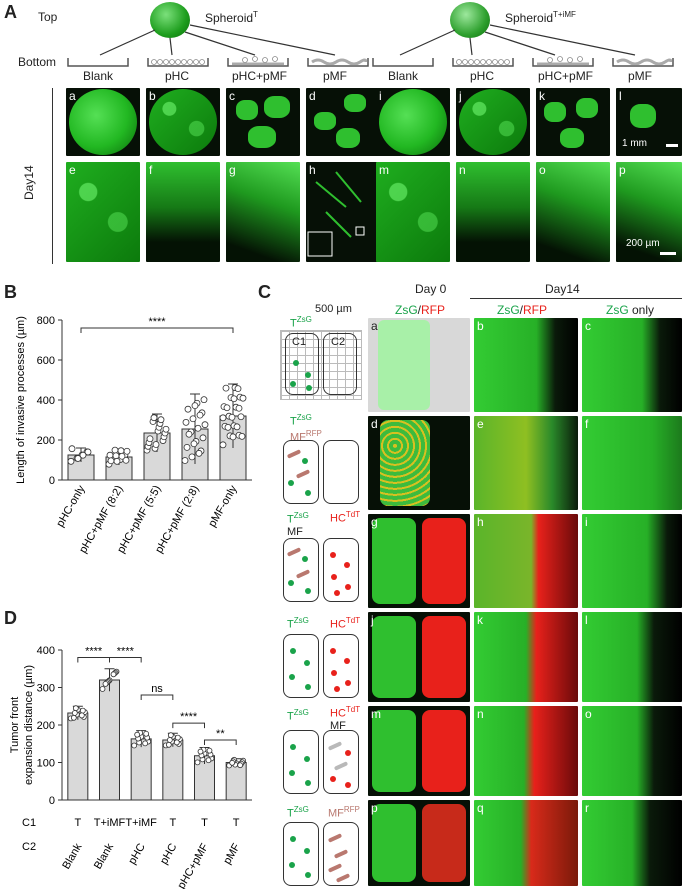  What do you see at coordinates (46, 726) in the screenshot?
I see `d-ytick-label: 200` at bounding box center [46, 726].